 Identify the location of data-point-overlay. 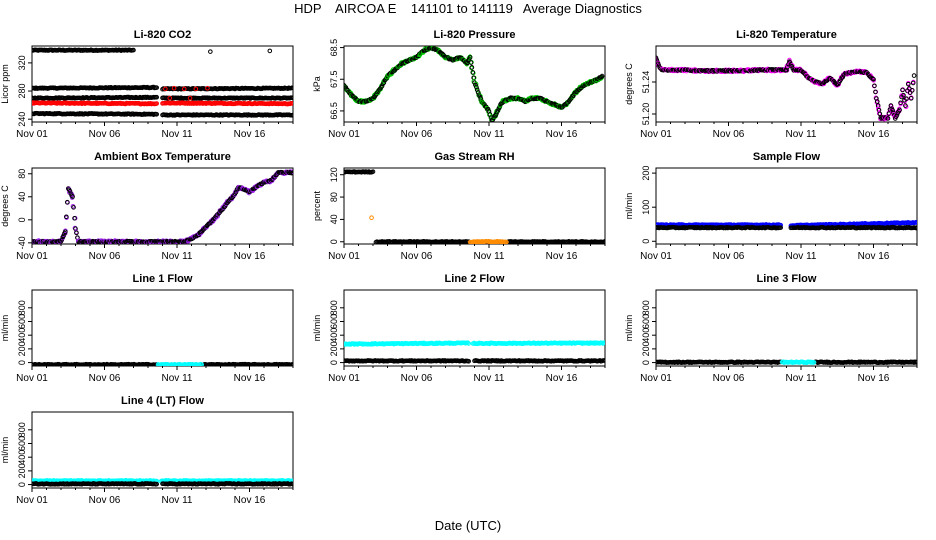
(657, 57).